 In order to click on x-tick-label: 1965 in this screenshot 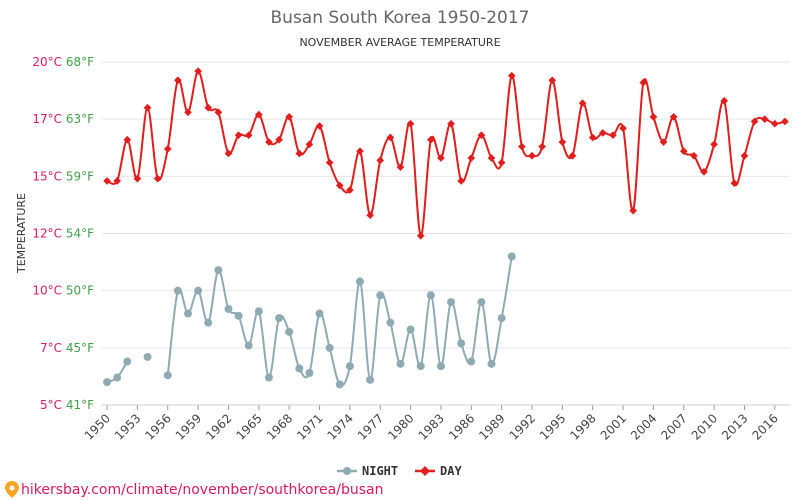, I will do `click(248, 426)`.